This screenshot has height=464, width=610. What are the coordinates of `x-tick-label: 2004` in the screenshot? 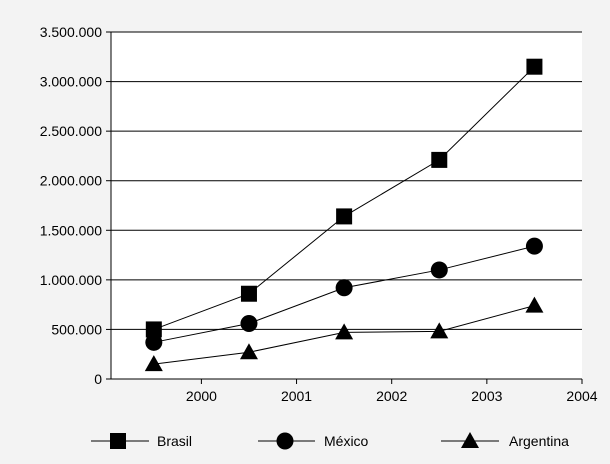 It's located at (581, 396).